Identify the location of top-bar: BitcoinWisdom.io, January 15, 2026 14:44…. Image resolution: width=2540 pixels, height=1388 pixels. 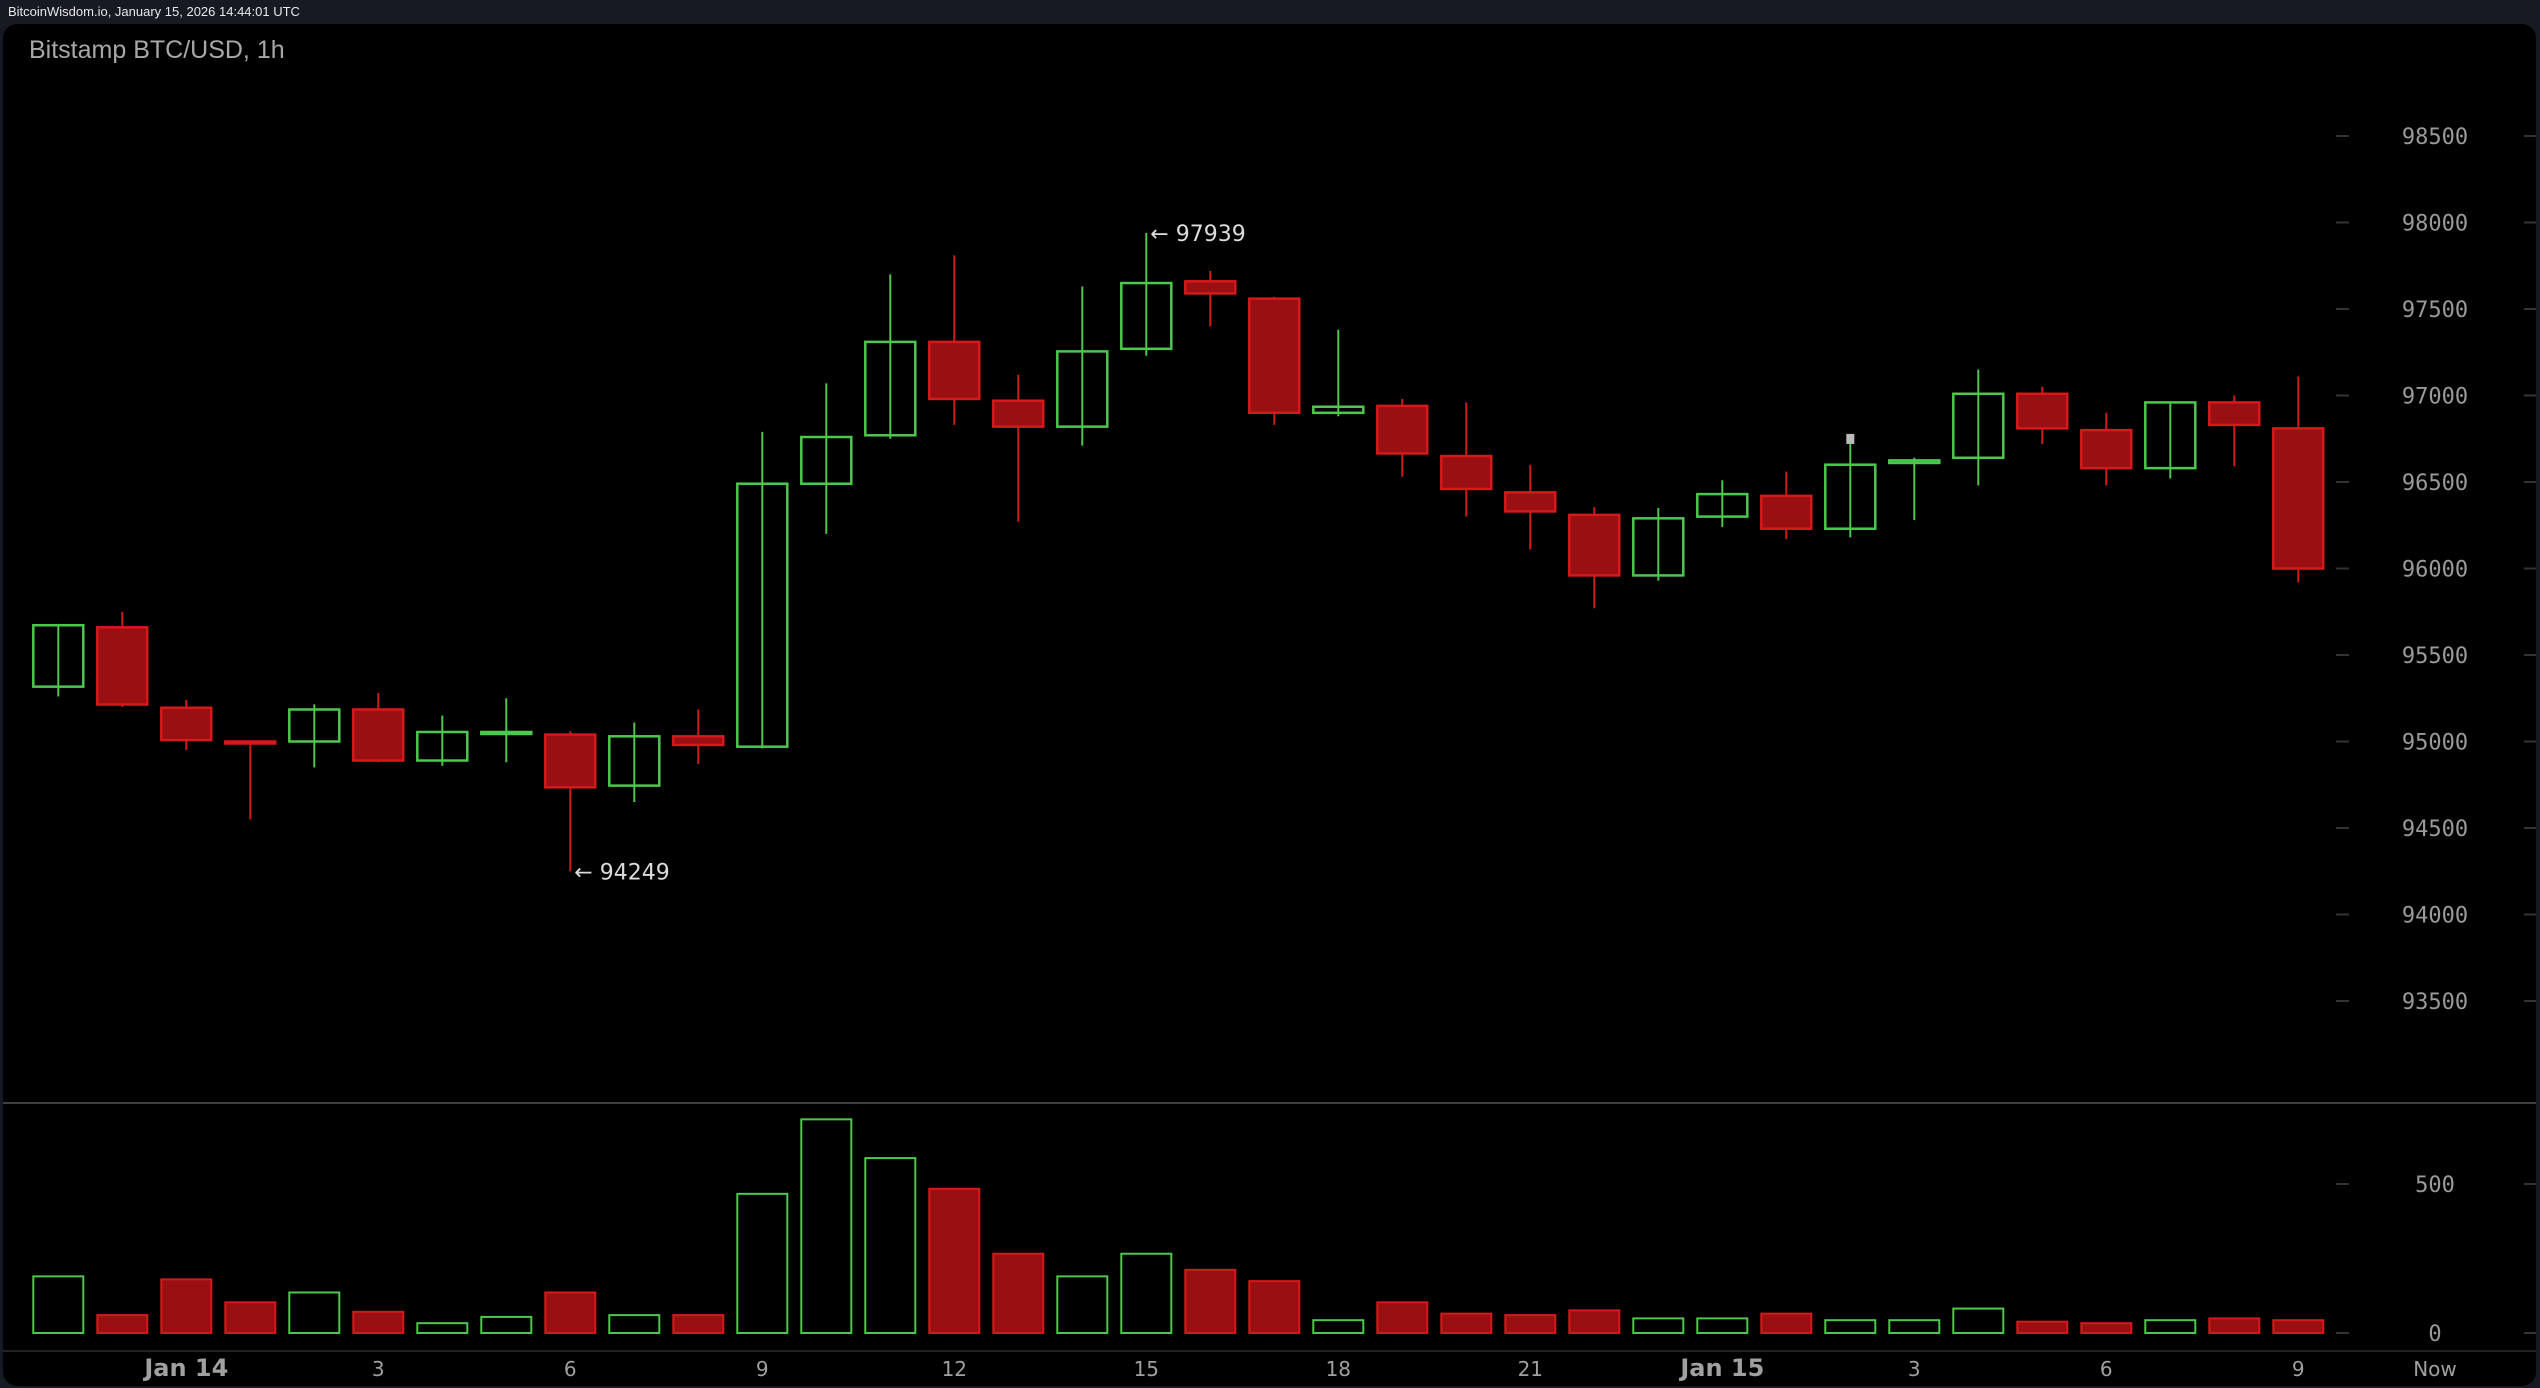
(1270, 12).